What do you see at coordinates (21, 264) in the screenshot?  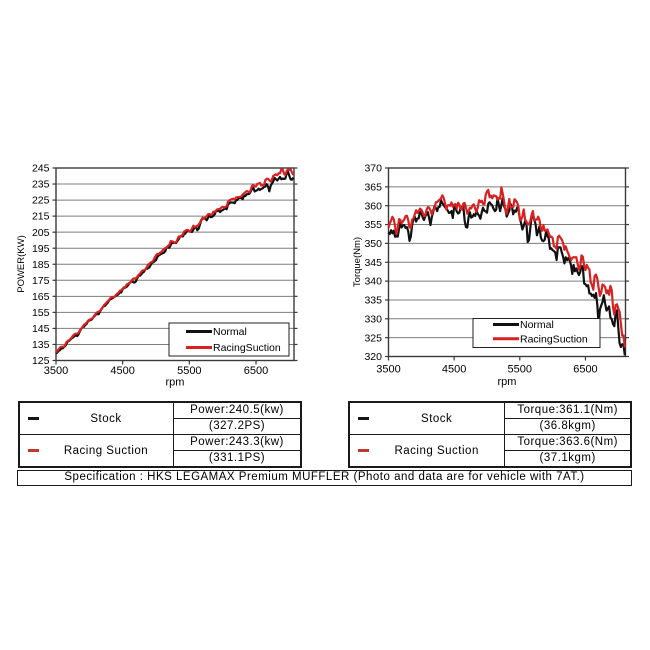 I see `svg-text: POWER(KW)` at bounding box center [21, 264].